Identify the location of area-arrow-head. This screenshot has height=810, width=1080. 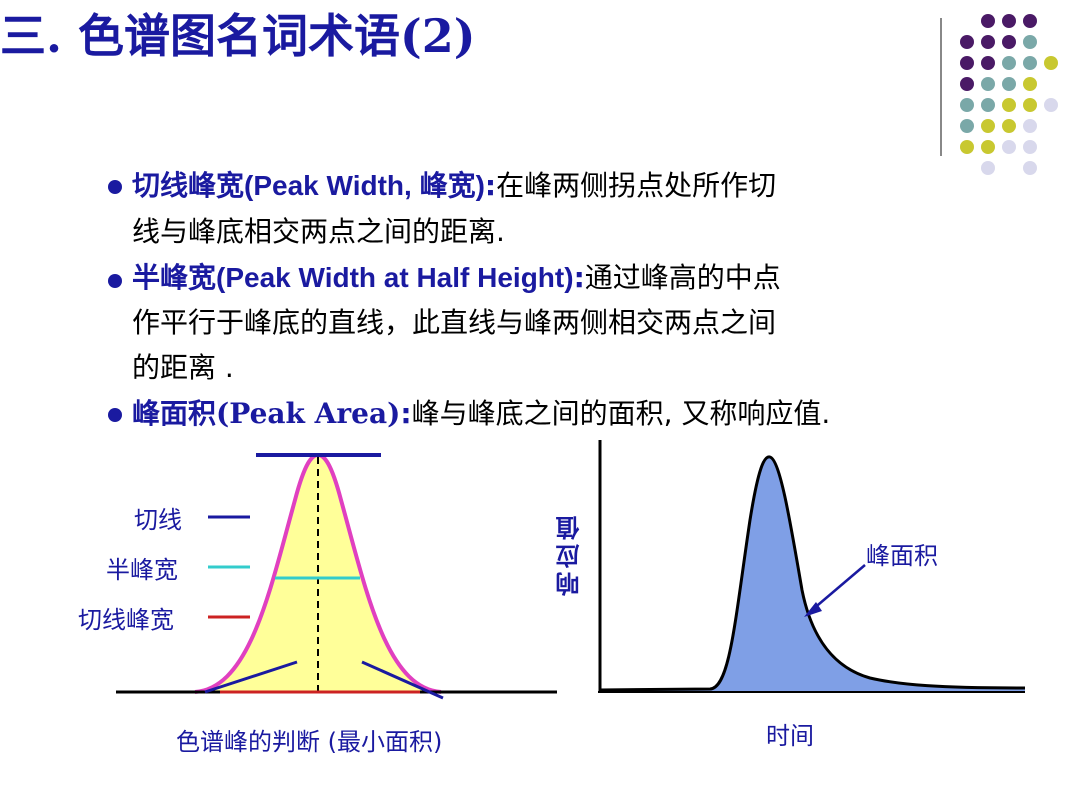
(813, 609).